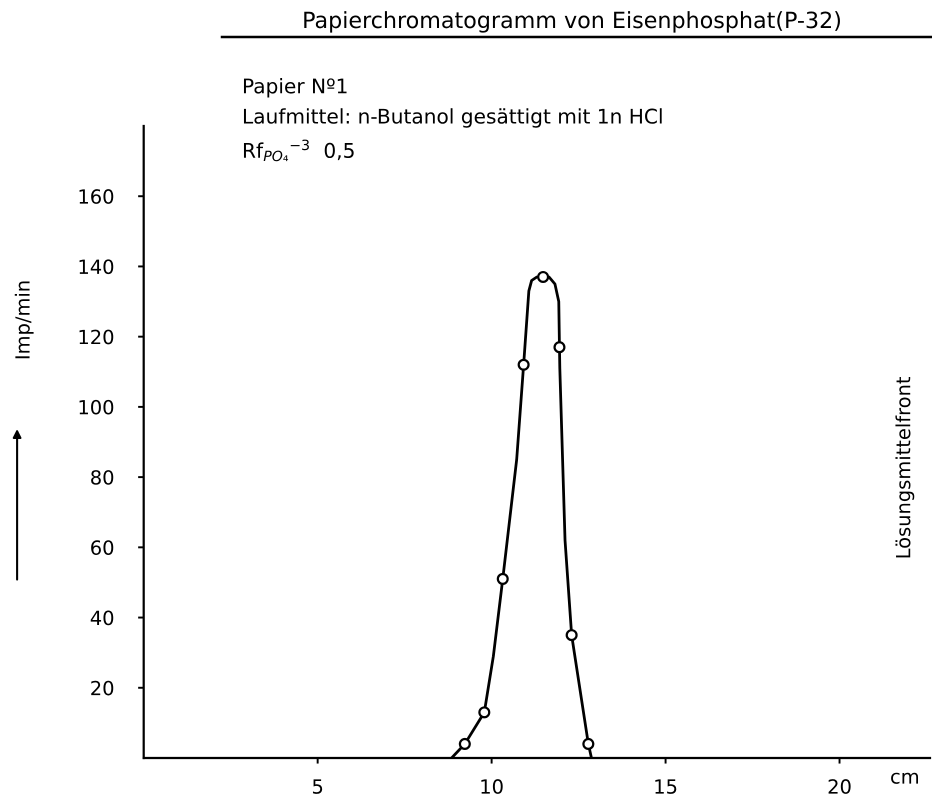  I want to click on y-tick-label: 20, so click(102, 688).